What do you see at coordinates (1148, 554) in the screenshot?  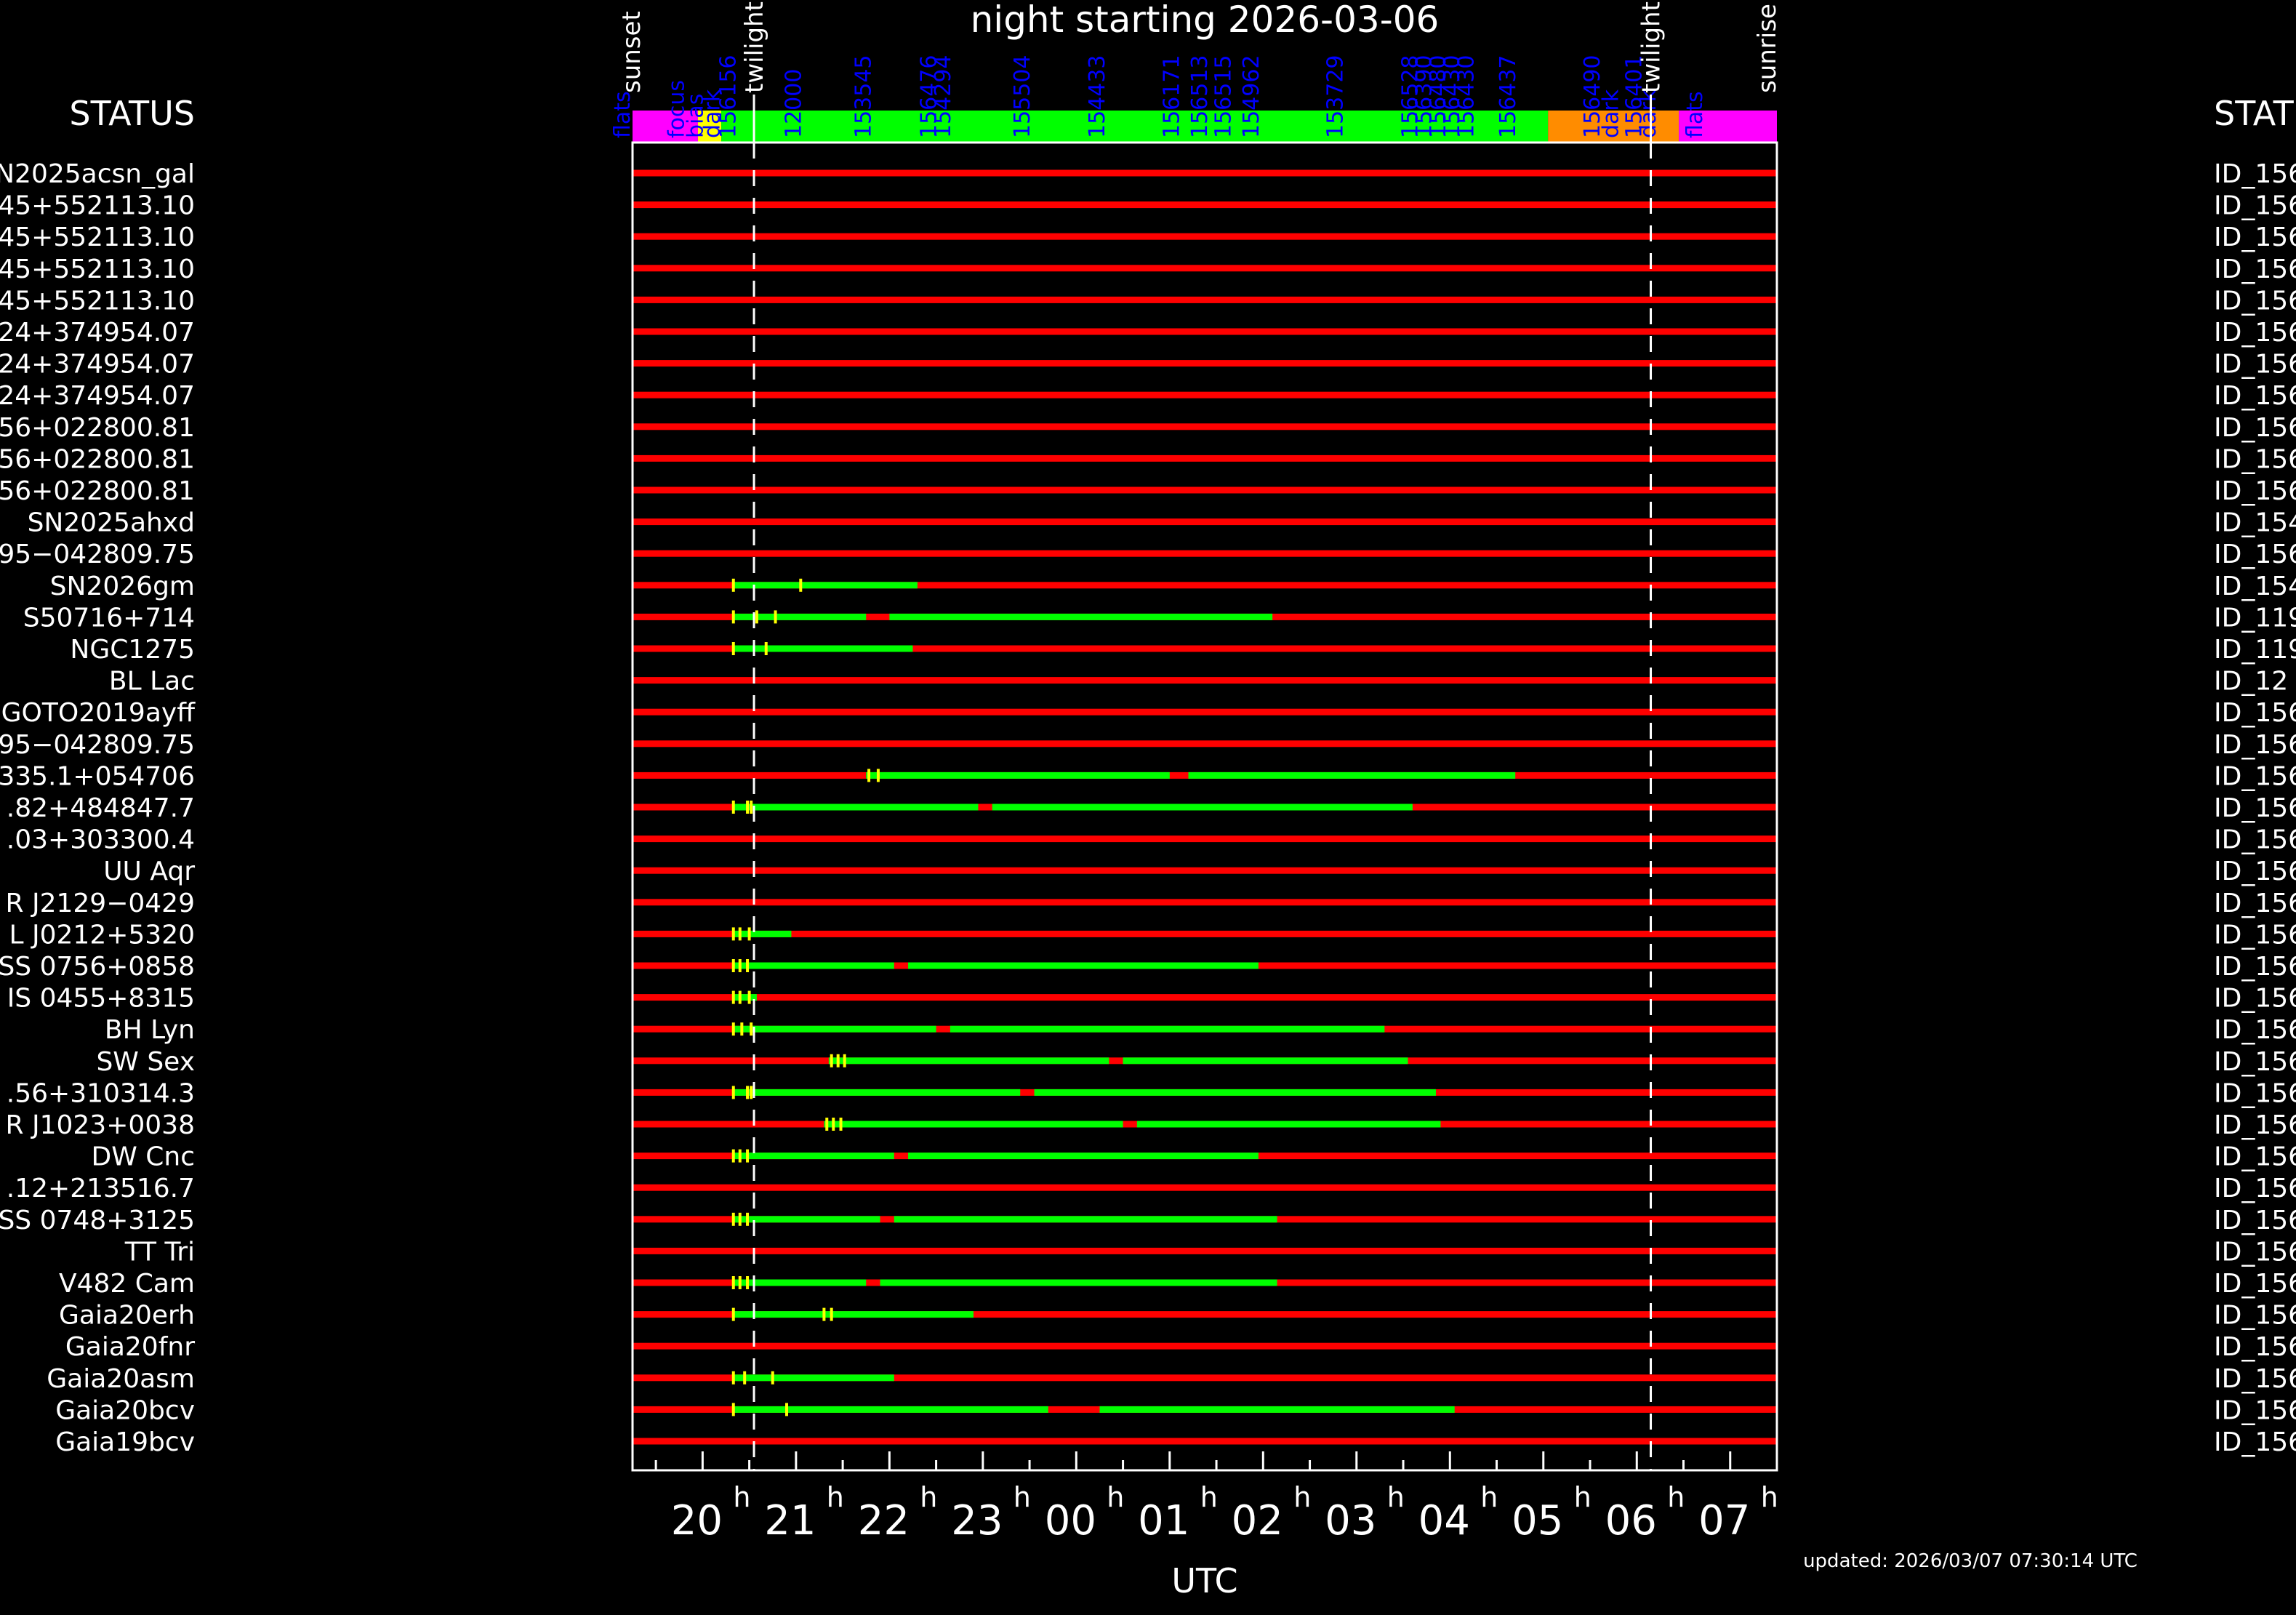 I see `schedule-row: 95−042809.75 ID_156` at bounding box center [1148, 554].